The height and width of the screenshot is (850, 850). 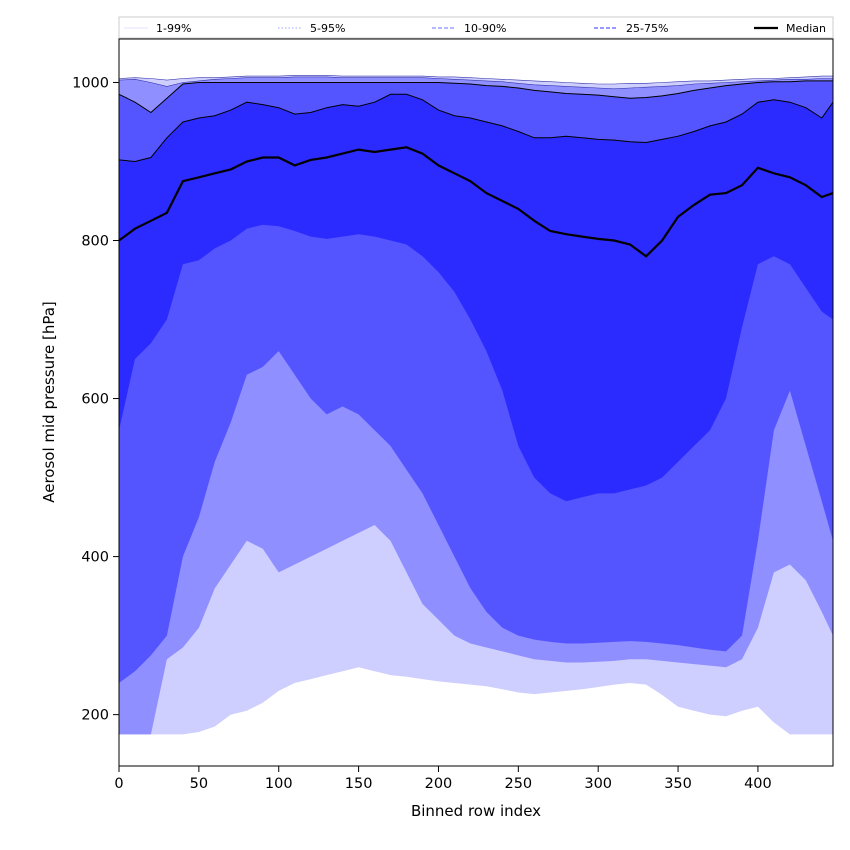 I want to click on band-upper-edge-1-99%, so click(x=475, y=80).